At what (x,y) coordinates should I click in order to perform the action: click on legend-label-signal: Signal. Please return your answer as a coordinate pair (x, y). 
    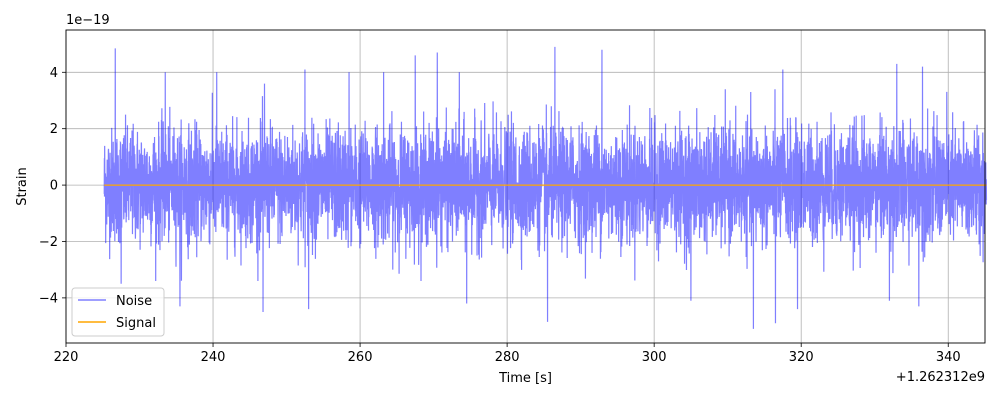
    Looking at the image, I should click on (136, 323).